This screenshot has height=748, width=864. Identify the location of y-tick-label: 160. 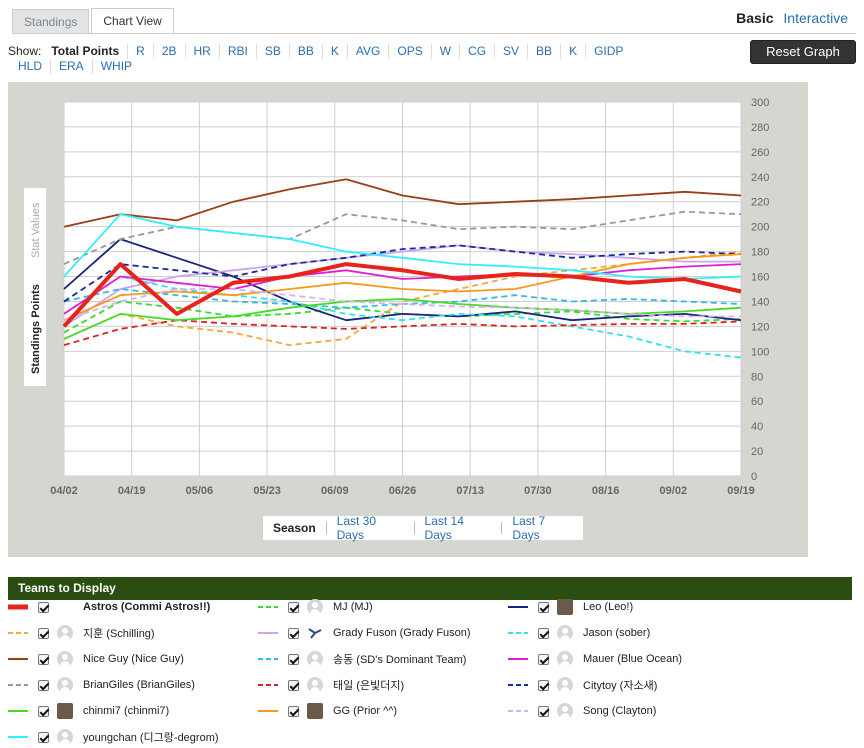
(760, 278).